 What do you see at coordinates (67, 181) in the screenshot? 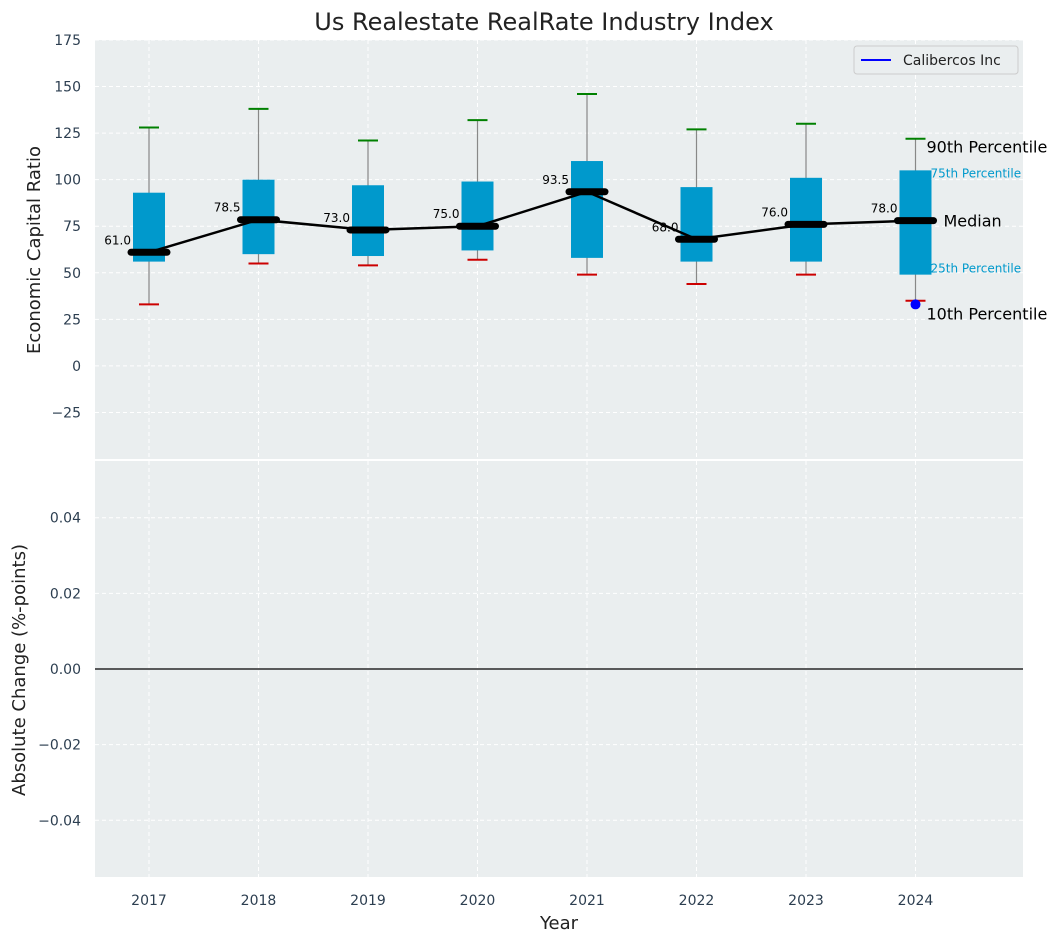
I see `top-y-tick-label: 100` at bounding box center [67, 181].